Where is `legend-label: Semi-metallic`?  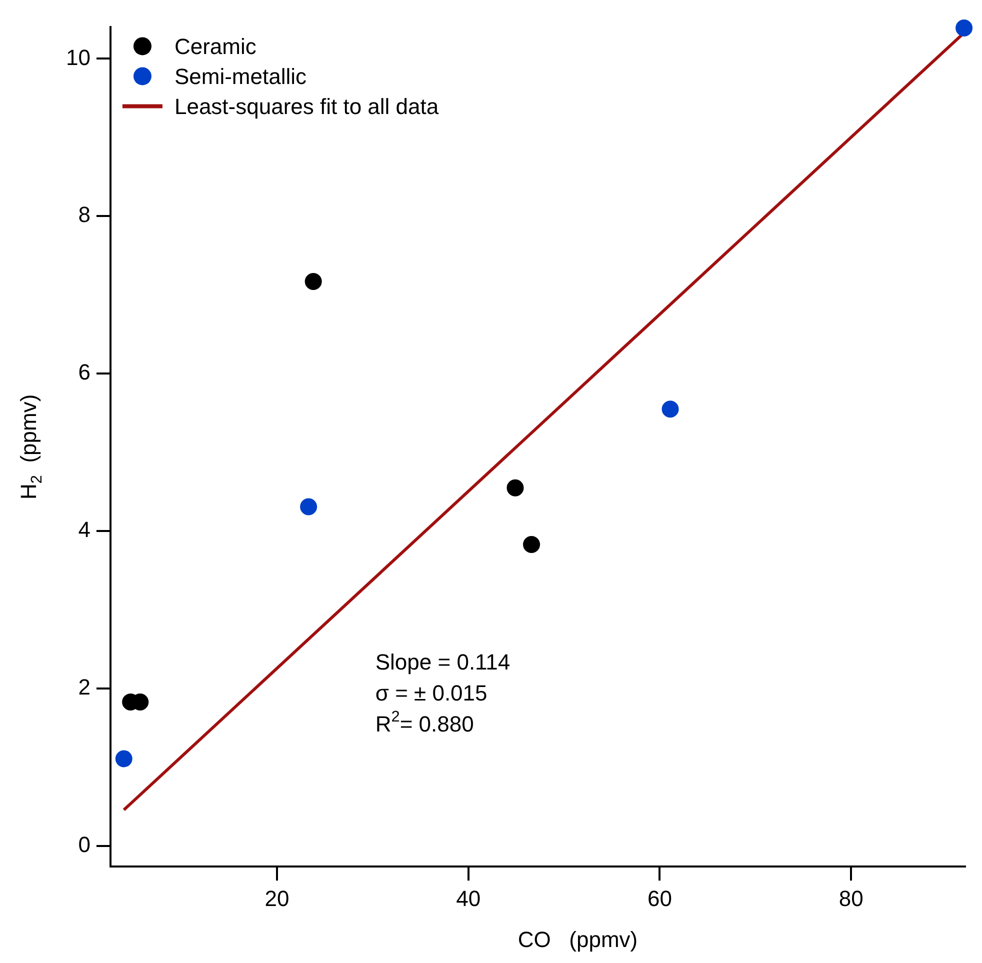
legend-label: Semi-metallic is located at coordinates (240, 77).